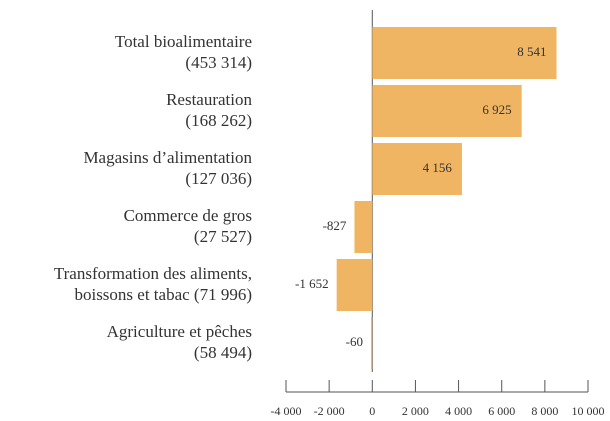 This screenshot has width=610, height=421. What do you see at coordinates (354, 341) in the screenshot?
I see `value-label: -60` at bounding box center [354, 341].